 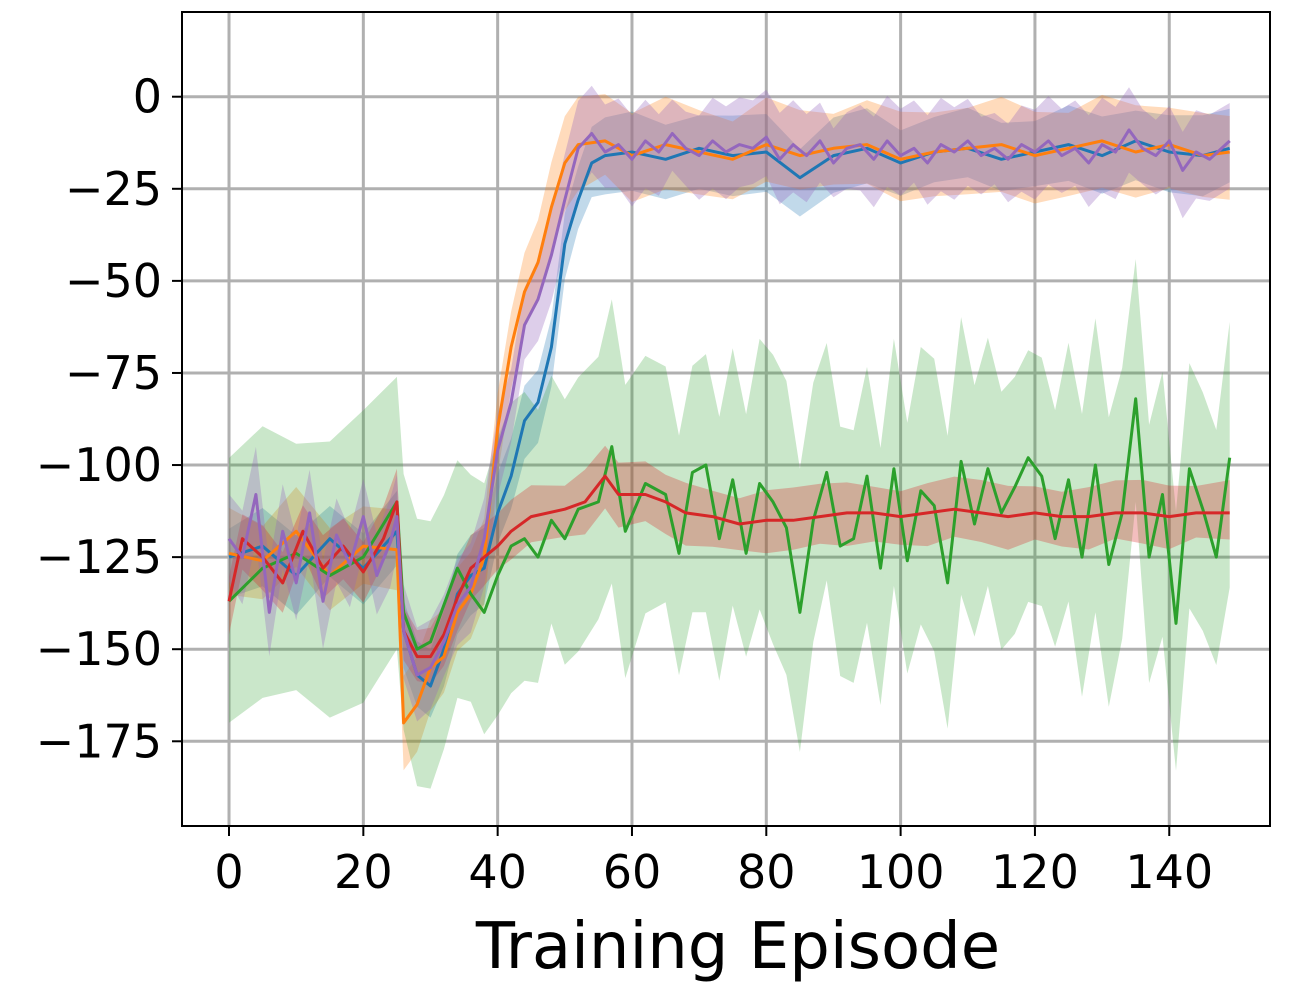 I want to click on series-4-line, so click(x=728, y=566).